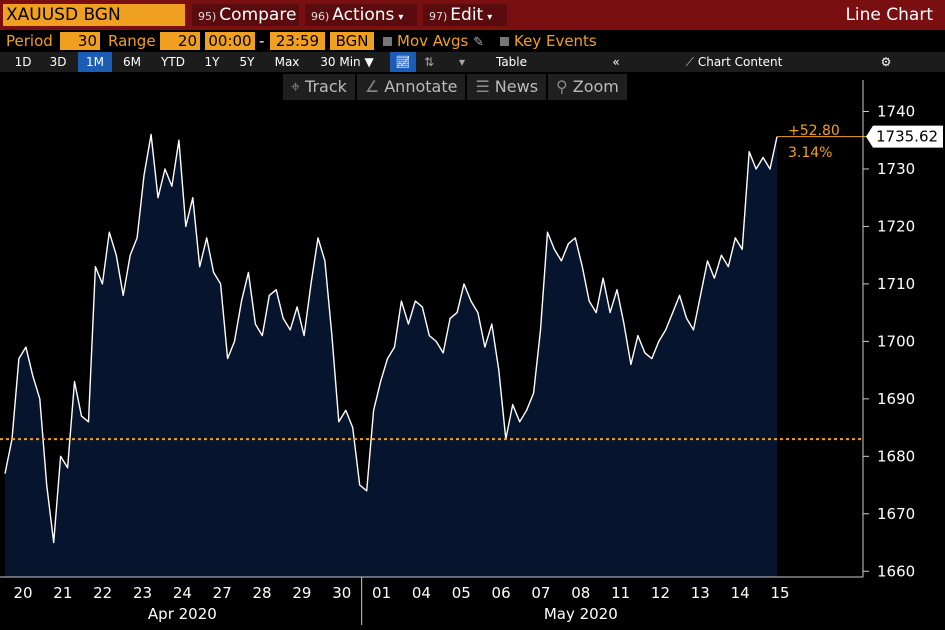 This screenshot has height=630, width=945. I want to click on x-tick-label: 23, so click(142, 593).